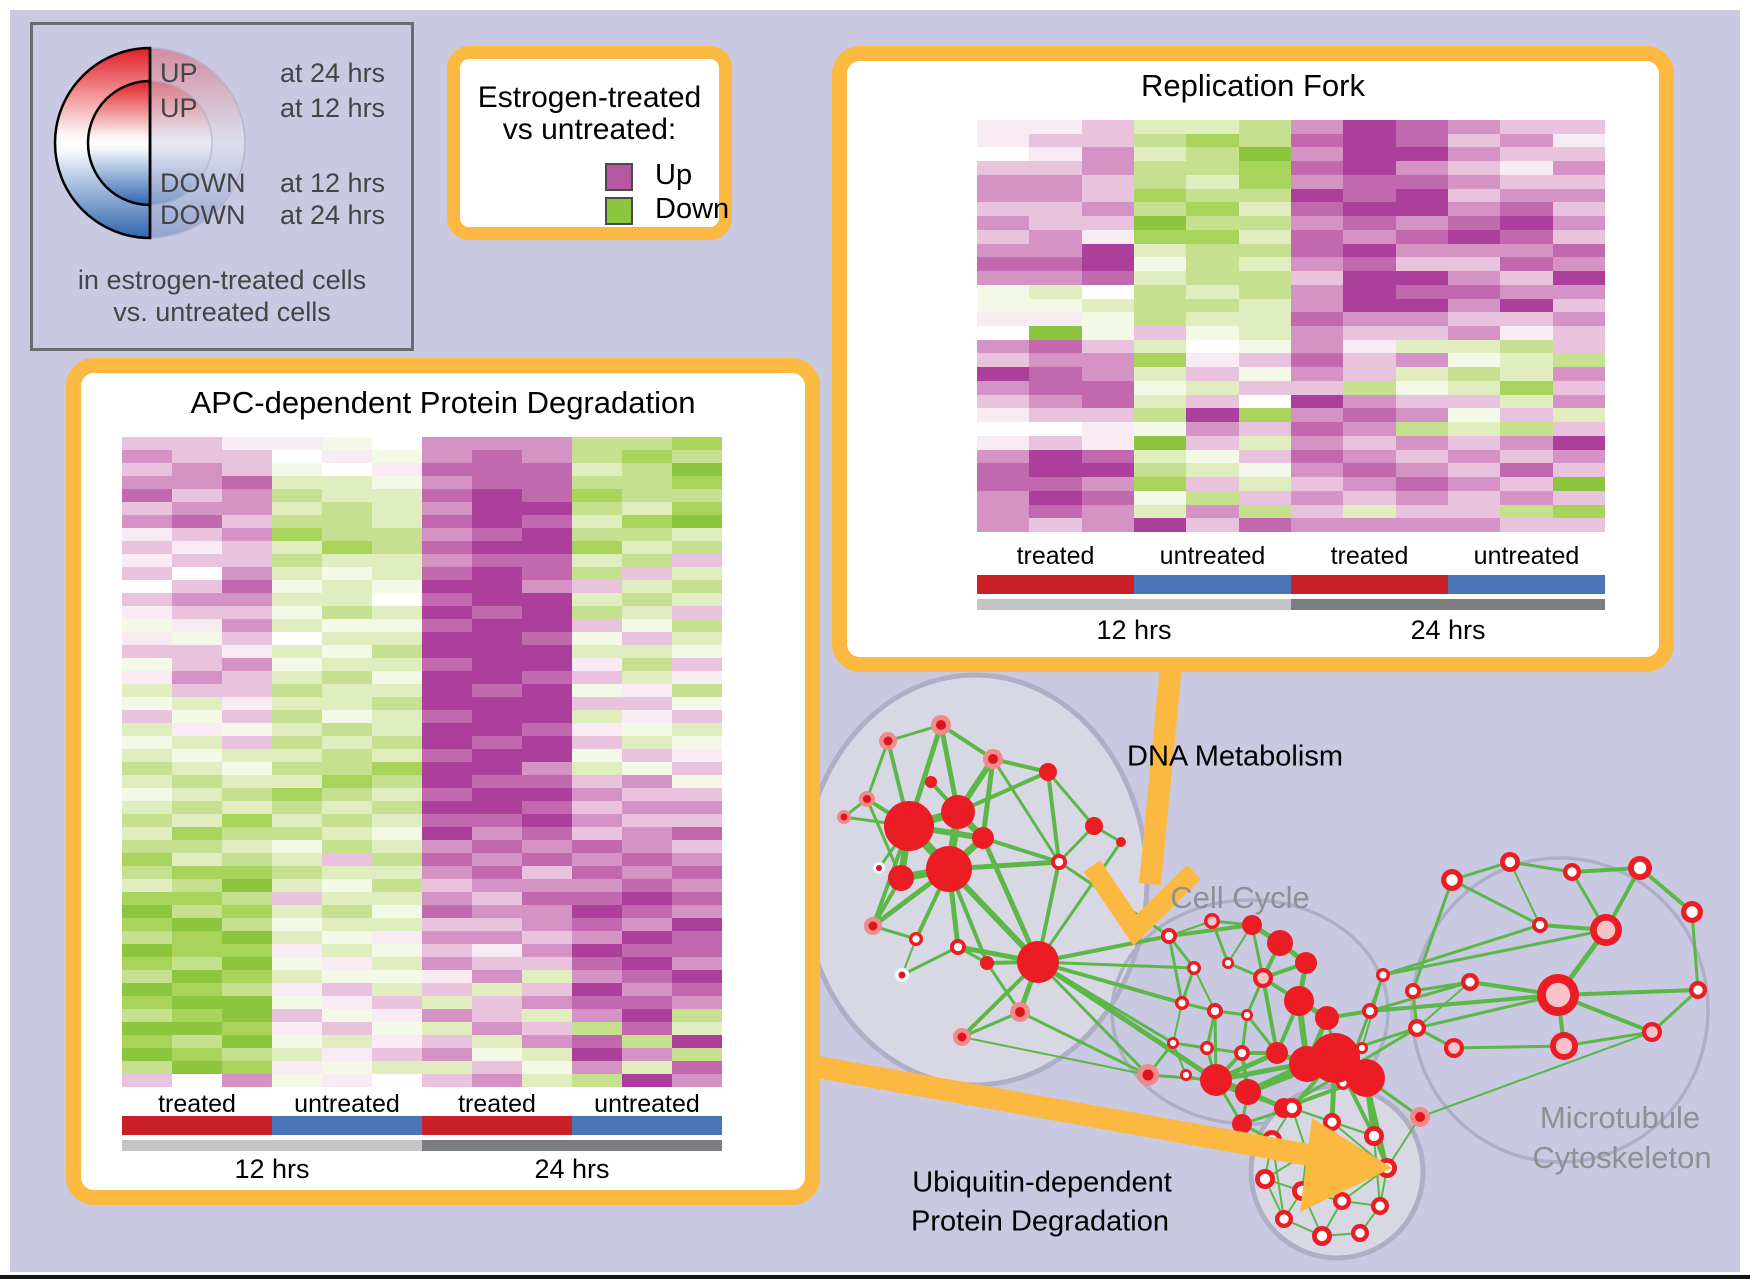 The width and height of the screenshot is (1750, 1279). I want to click on time-span-bar, so click(272, 1145).